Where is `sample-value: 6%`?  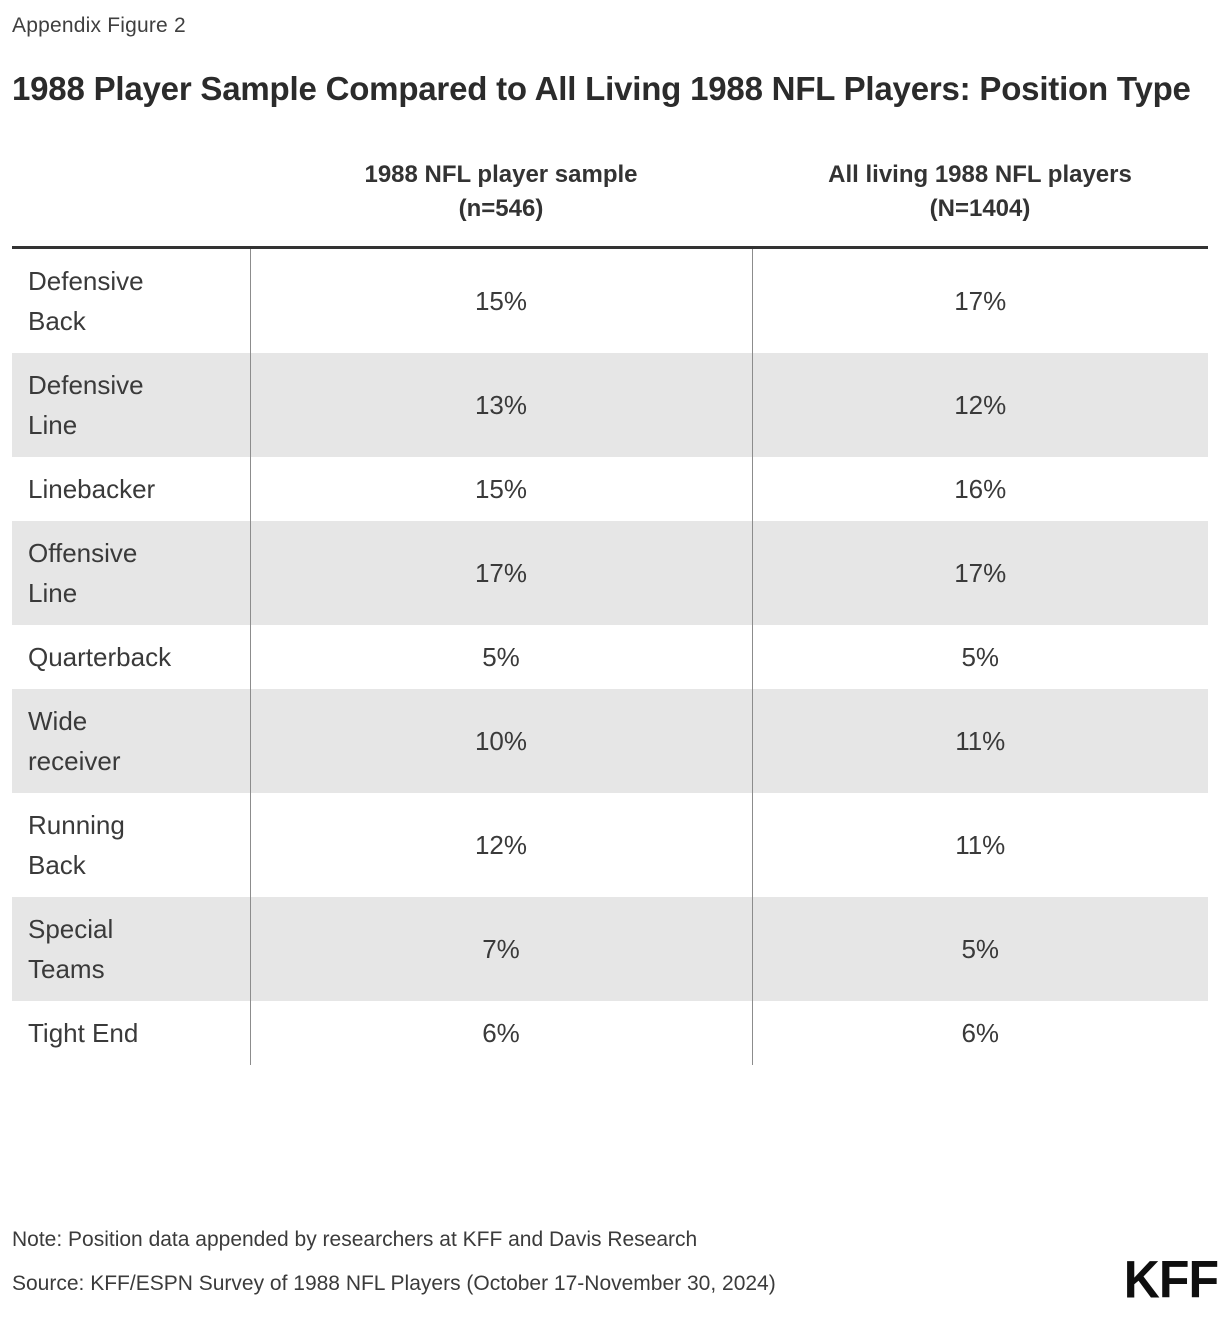
sample-value: 6% is located at coordinates (500, 1033).